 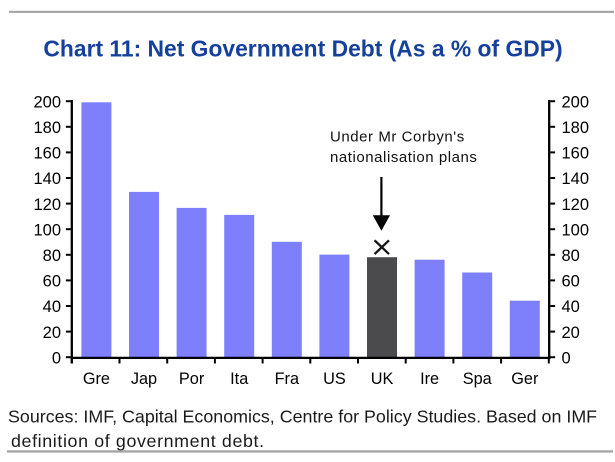 What do you see at coordinates (138, 441) in the screenshot?
I see `svg-text: definition of government debt.` at bounding box center [138, 441].